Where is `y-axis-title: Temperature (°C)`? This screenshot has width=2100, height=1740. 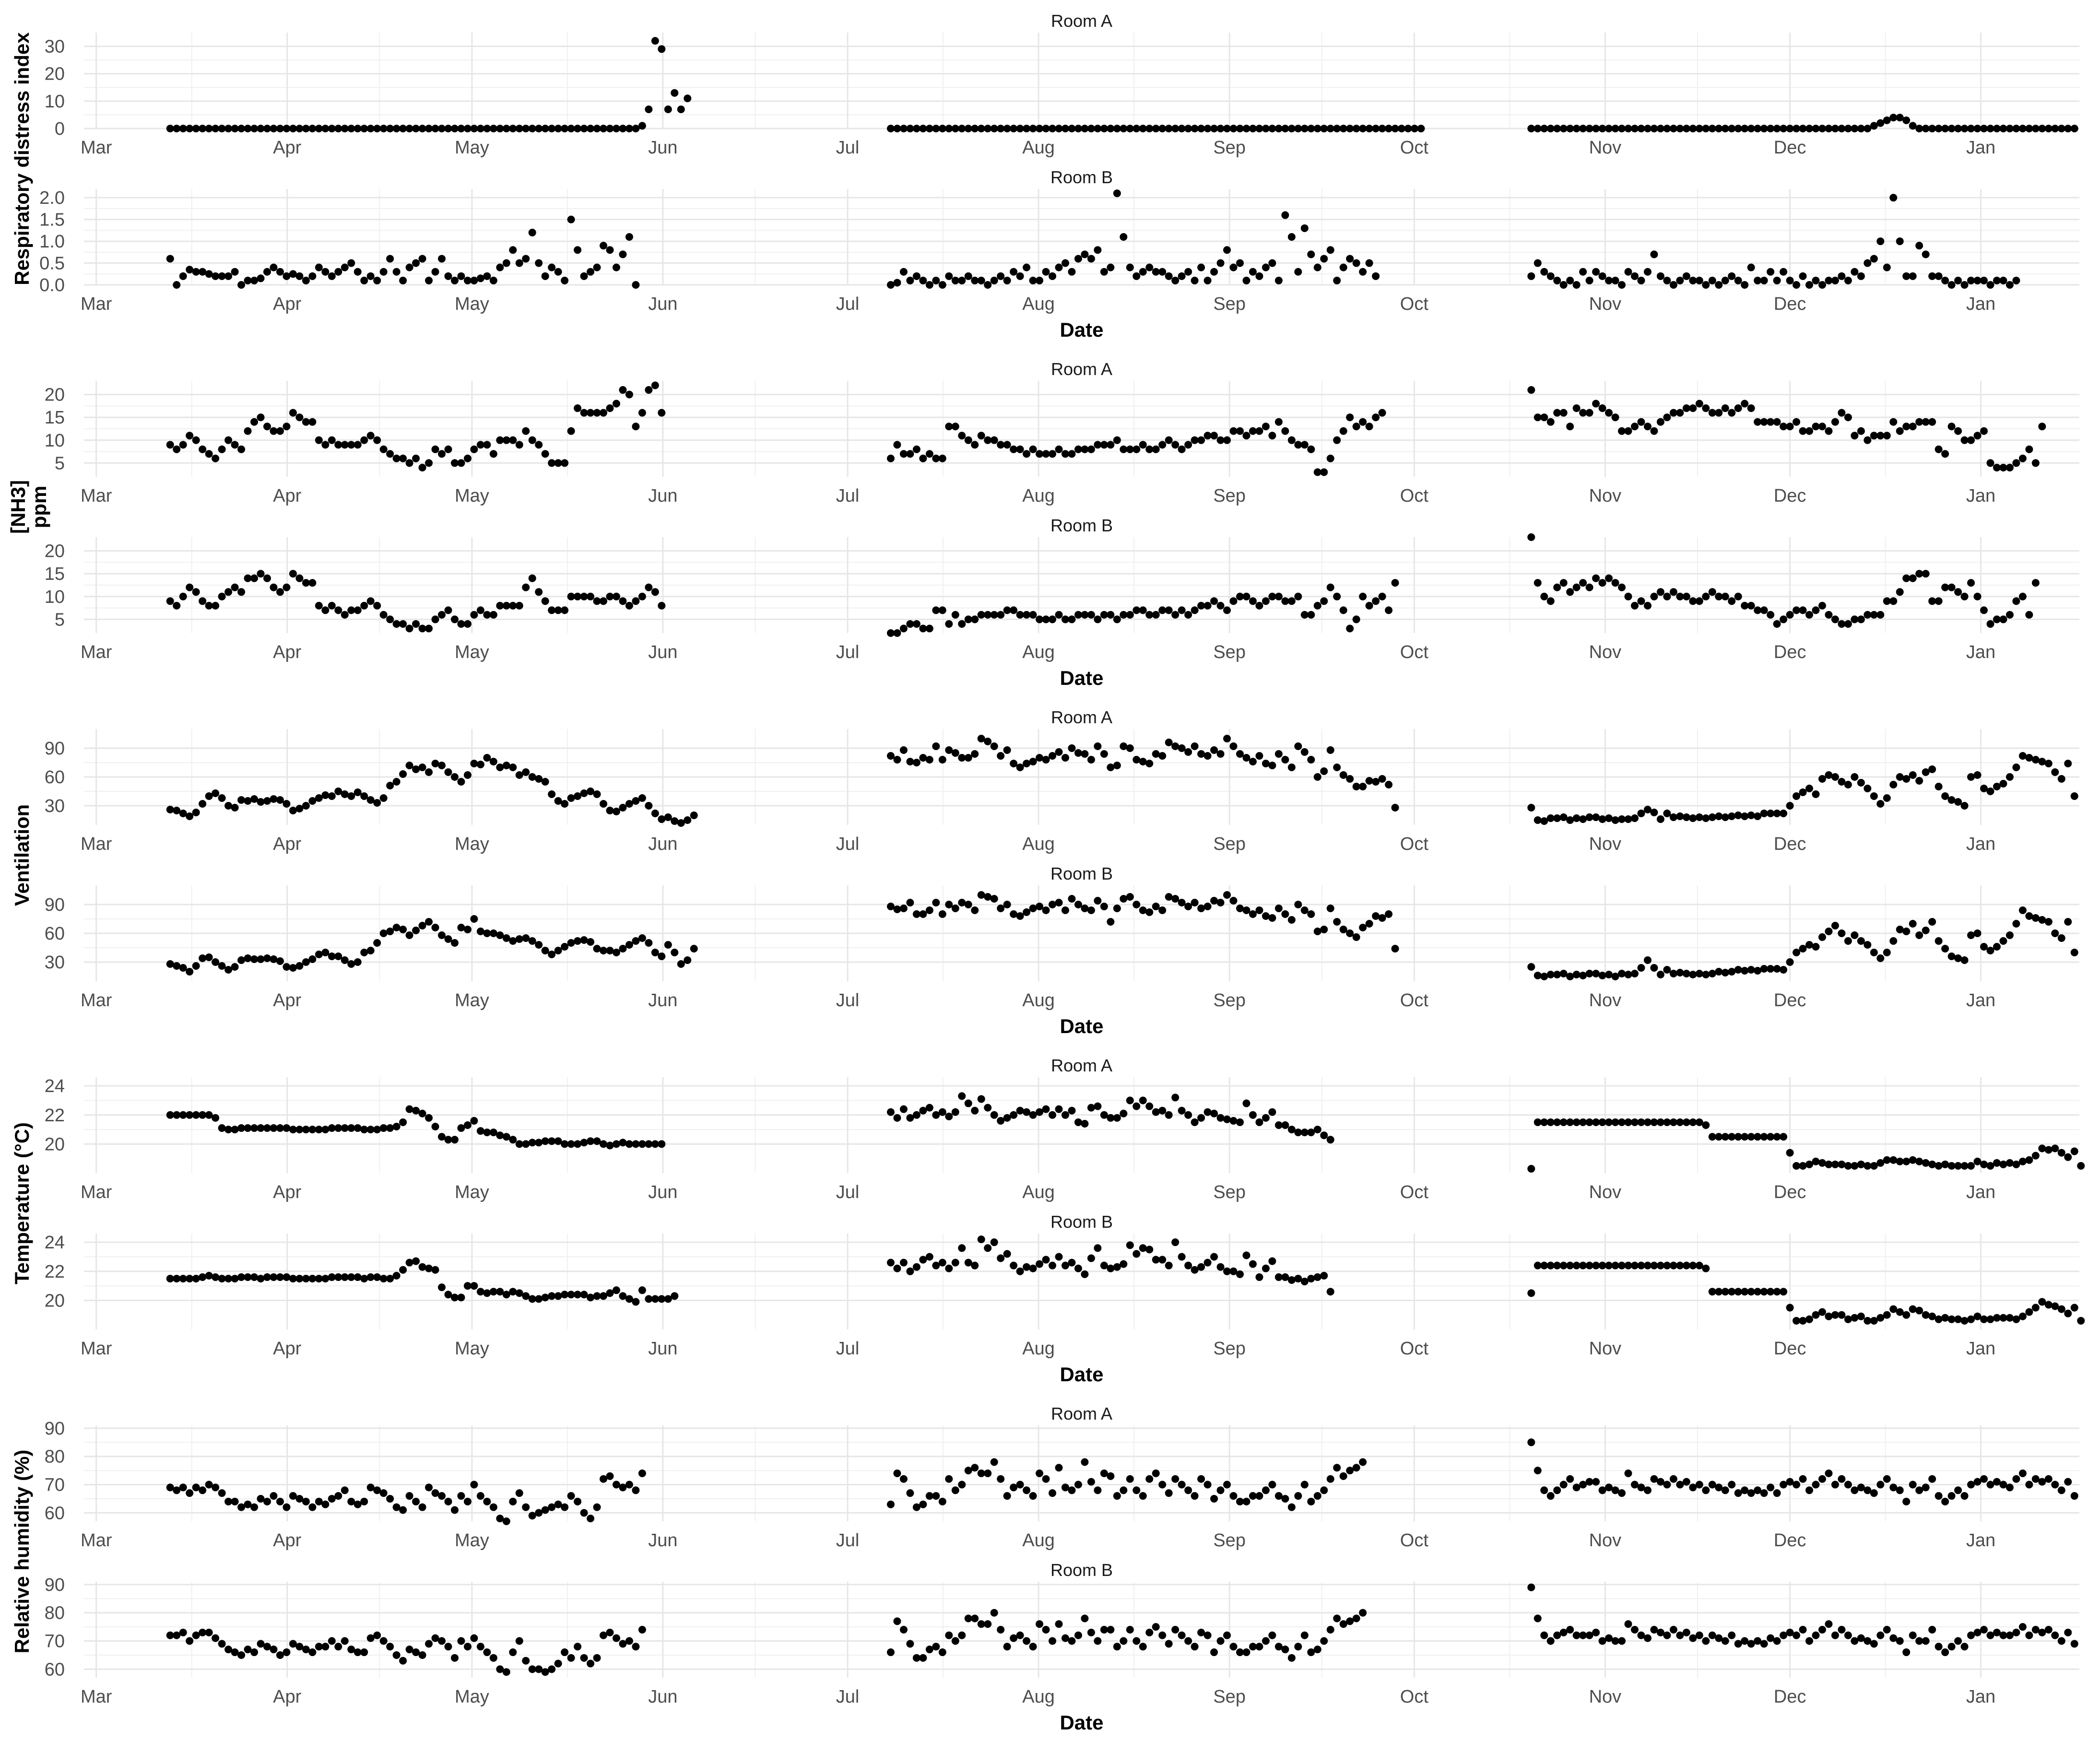 y-axis-title: Temperature (°C) is located at coordinates (22, 1203).